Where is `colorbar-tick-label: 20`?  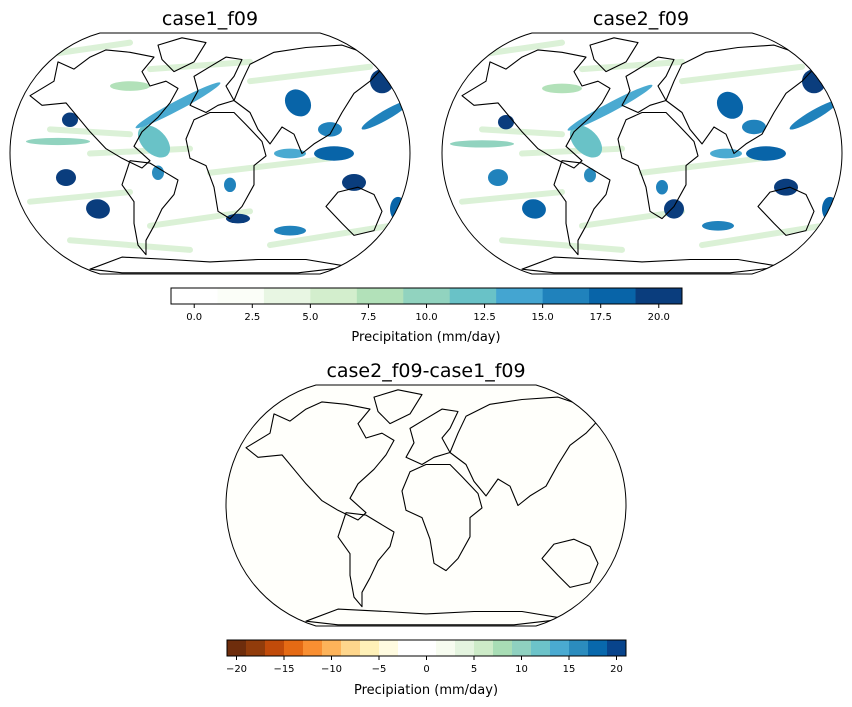 colorbar-tick-label: 20 is located at coordinates (616, 669).